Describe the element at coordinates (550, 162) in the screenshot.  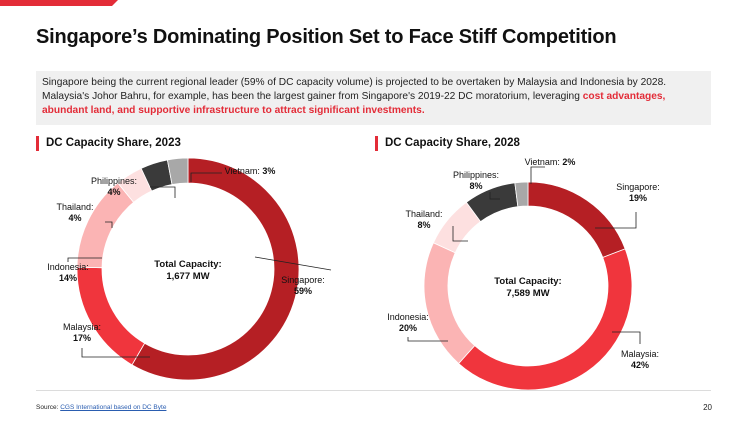
I see `data-label-vietnam-1: Vietnam: 2%` at that location.